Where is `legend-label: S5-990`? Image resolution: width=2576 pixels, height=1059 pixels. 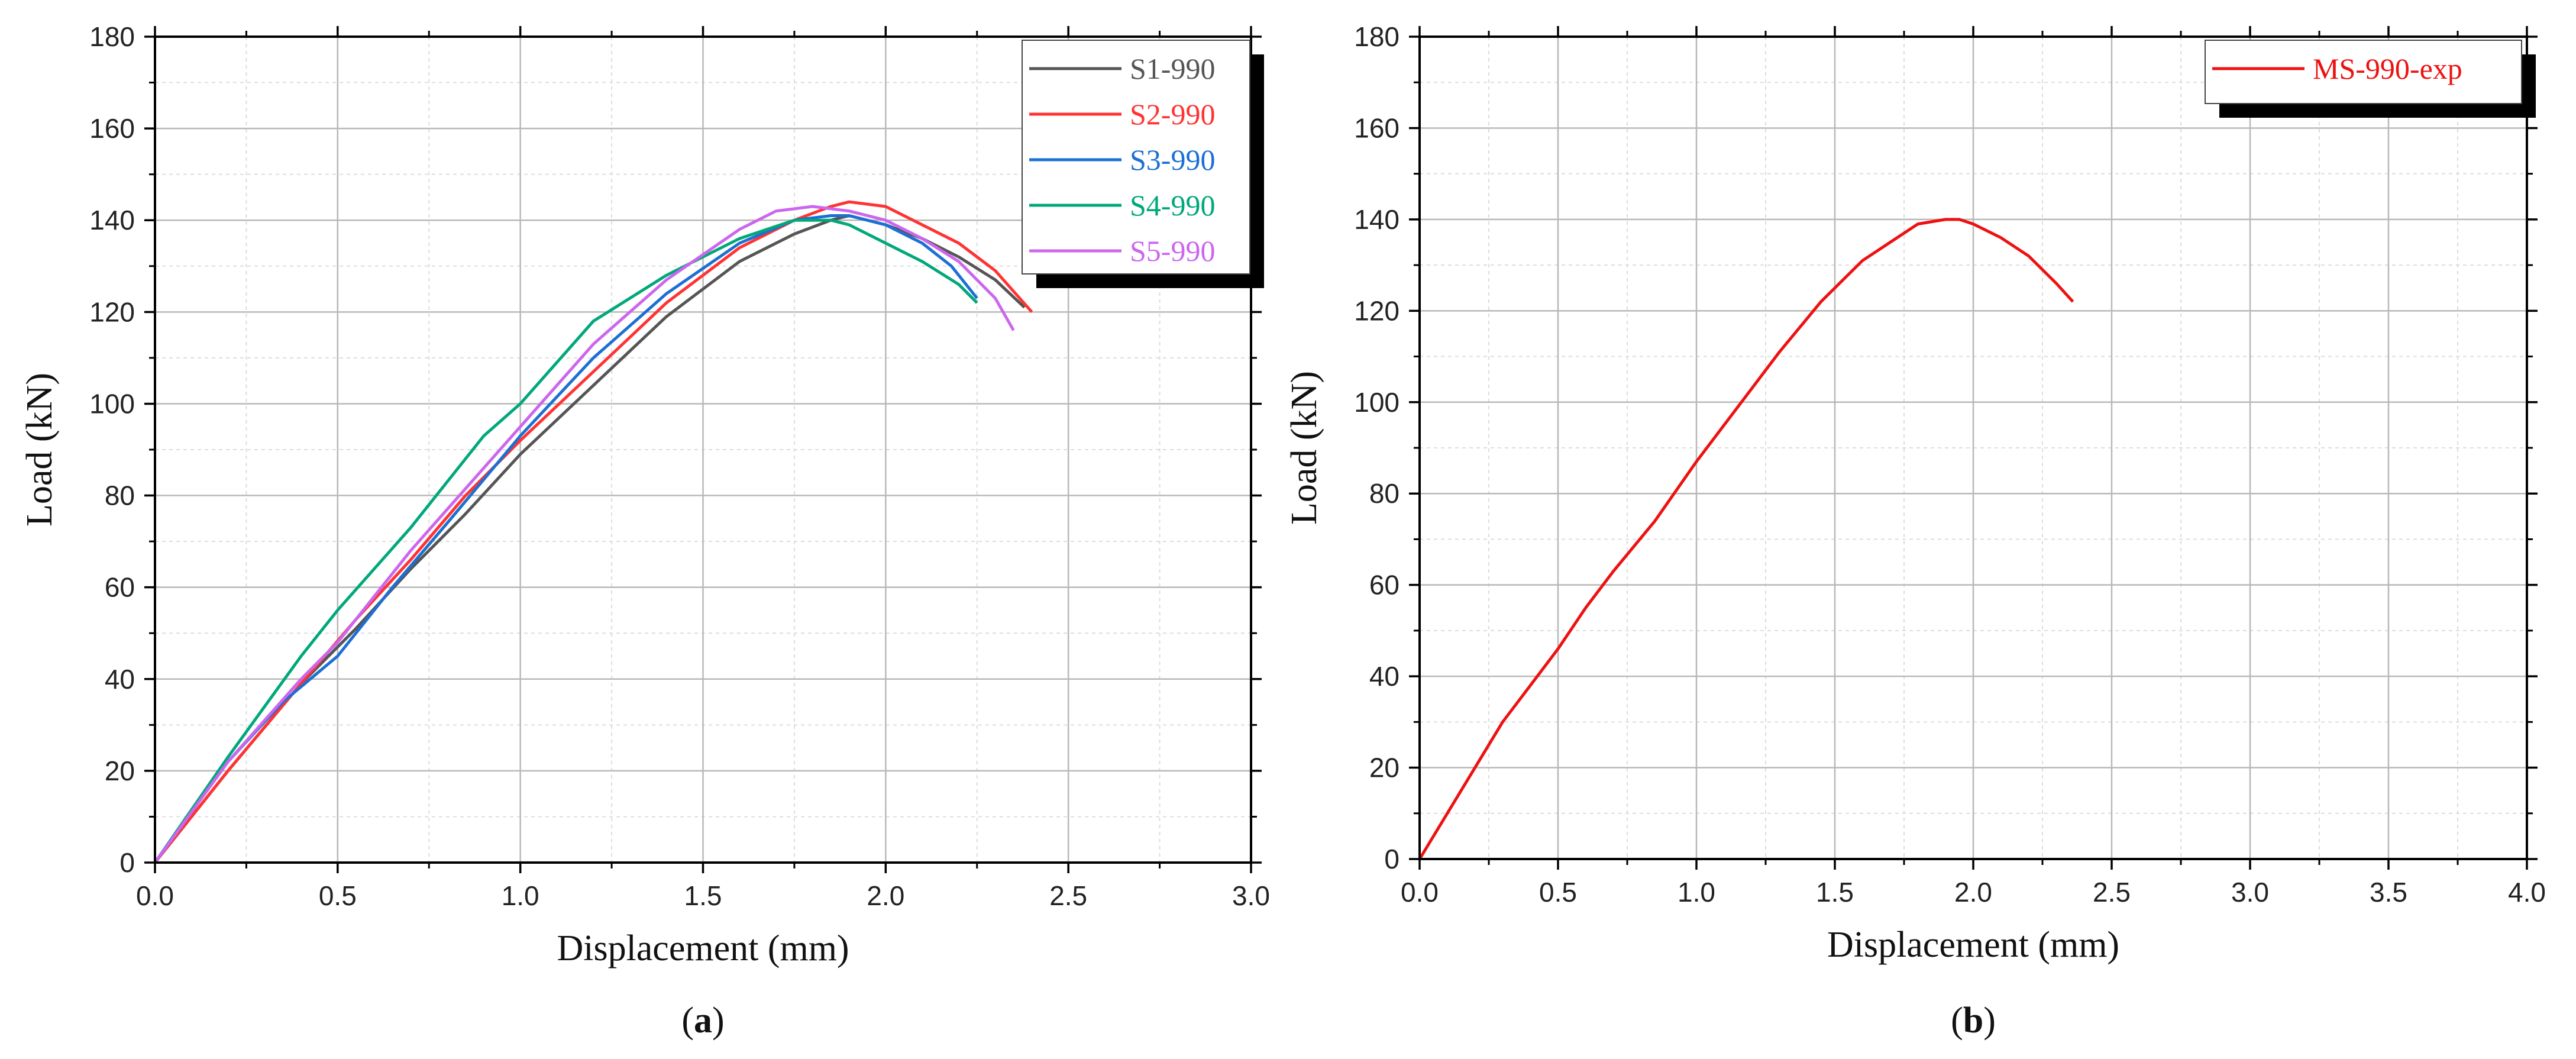
legend-label: S5-990 is located at coordinates (1172, 251).